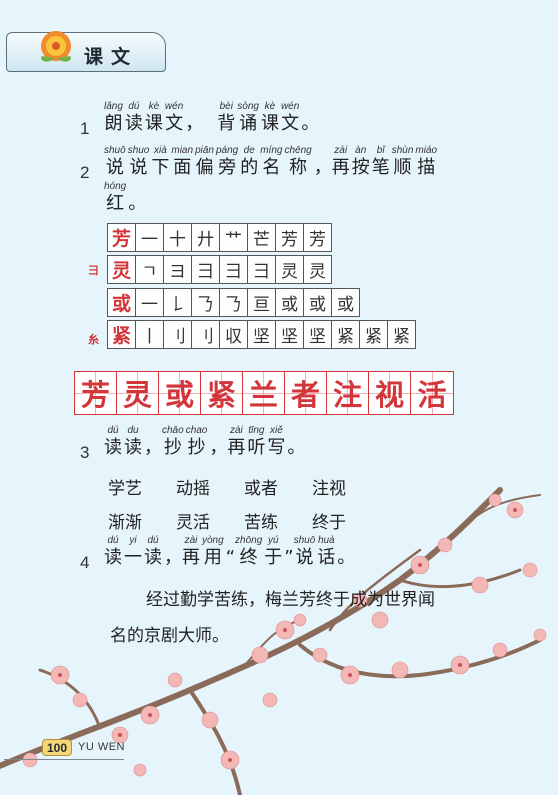 This screenshot has width=558, height=795. Describe the element at coordinates (380, 167) in the screenshot. I see `hanzi: 笔` at that location.